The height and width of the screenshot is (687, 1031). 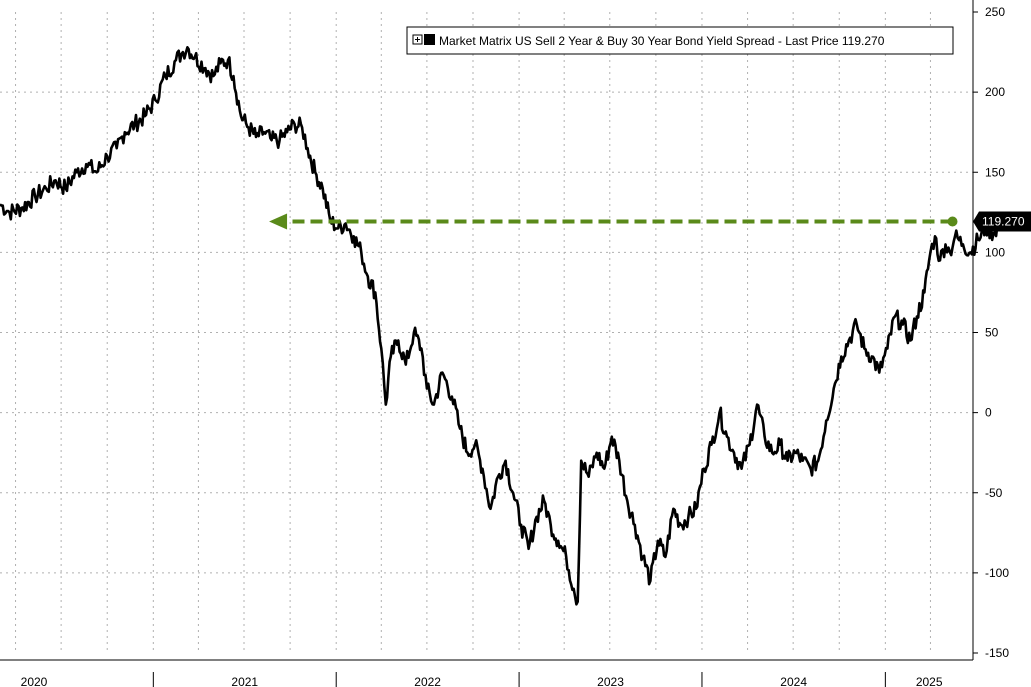 What do you see at coordinates (244, 681) in the screenshot?
I see `x-tick-label: 2021` at bounding box center [244, 681].